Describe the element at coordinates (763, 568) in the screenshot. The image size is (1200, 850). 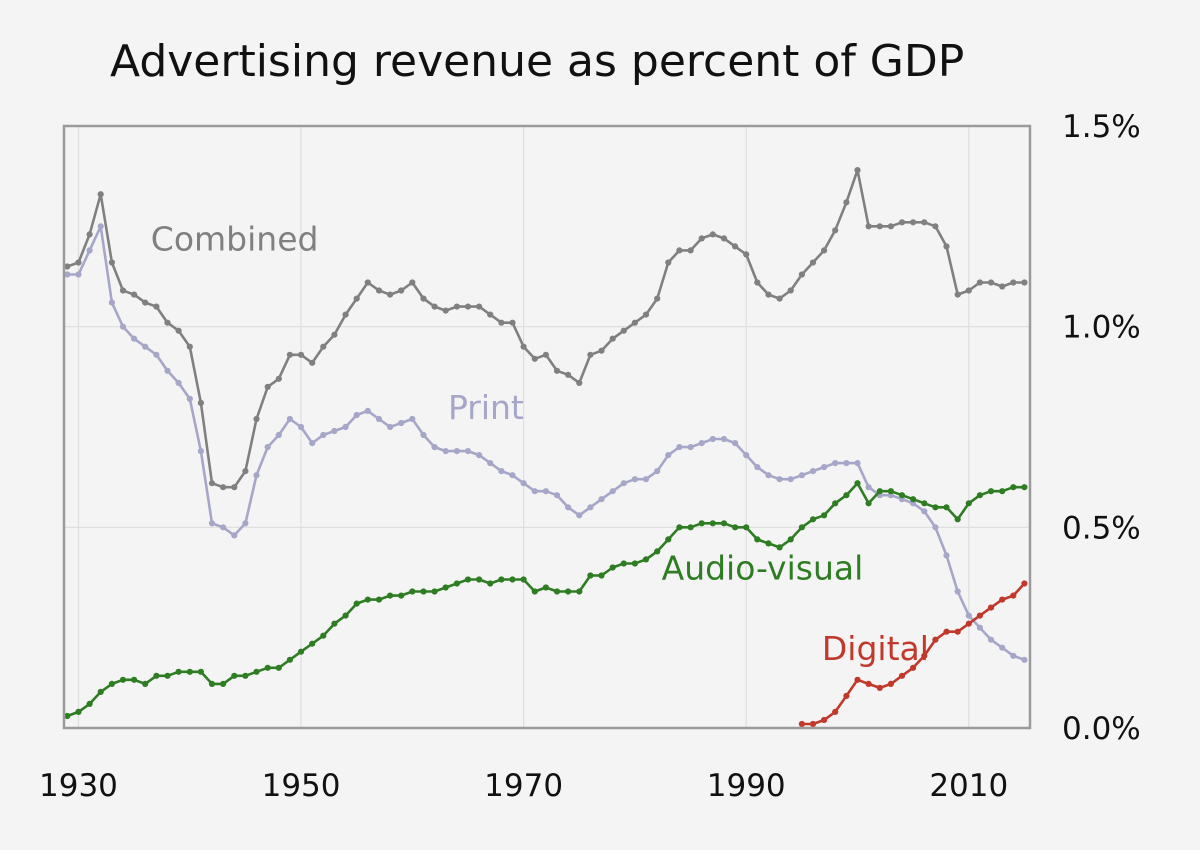
I see `series-label-audio-visual: Audio-visual` at that location.